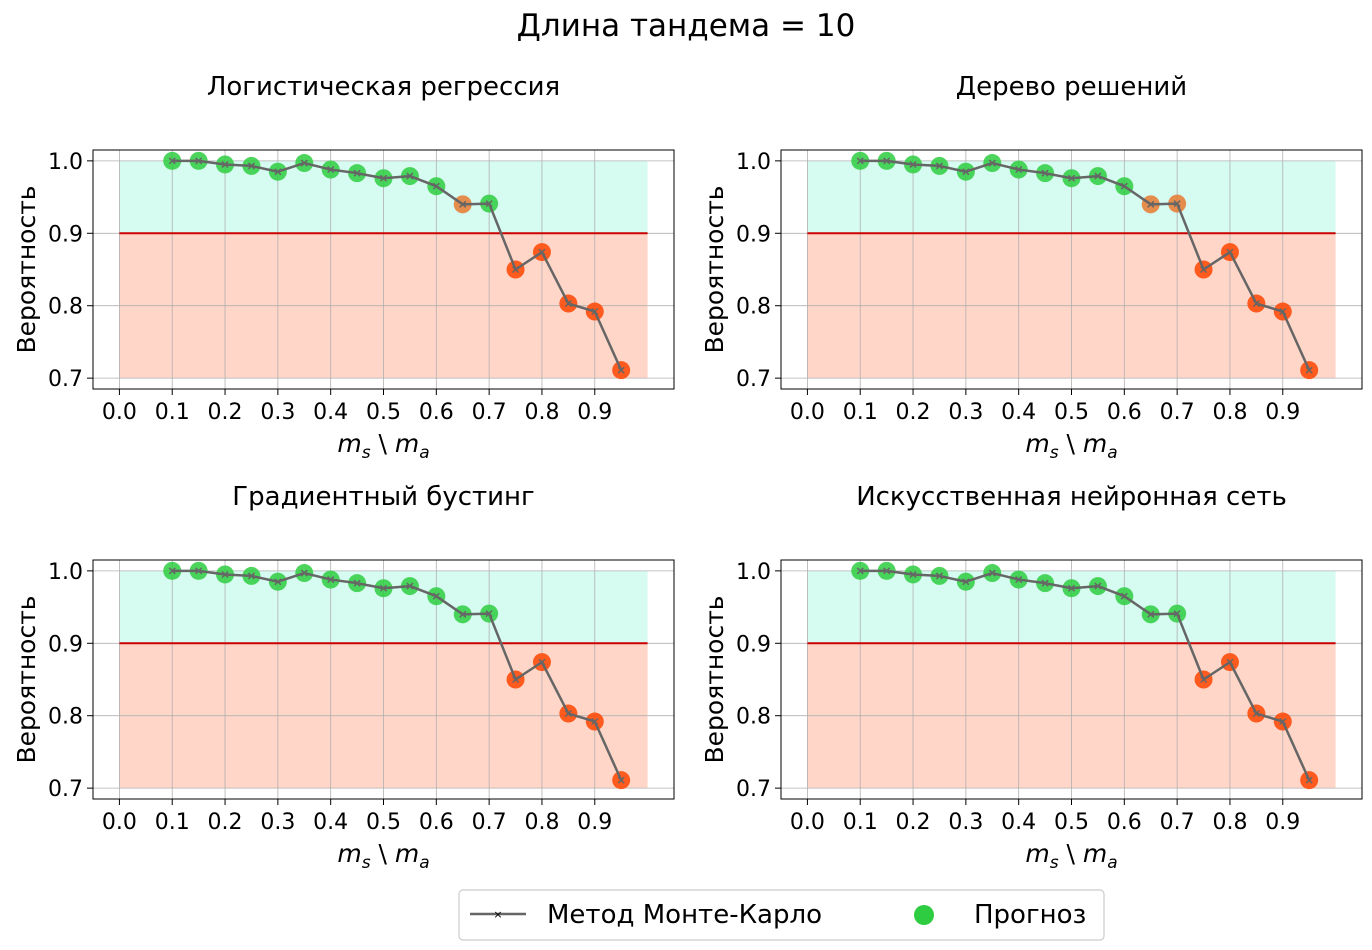 The width and height of the screenshot is (1372, 950). I want to click on legend-label-monte-carlo: Метод Монте-Карло, so click(684, 915).